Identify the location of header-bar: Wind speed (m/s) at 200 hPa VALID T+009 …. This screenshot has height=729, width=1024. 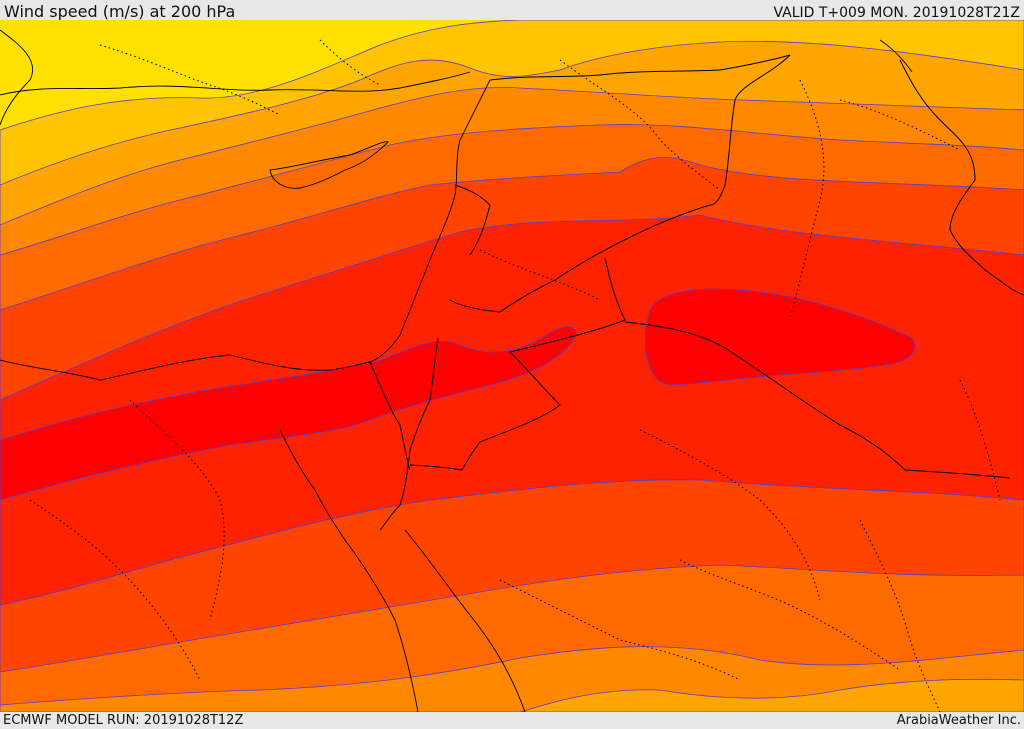
(512, 10).